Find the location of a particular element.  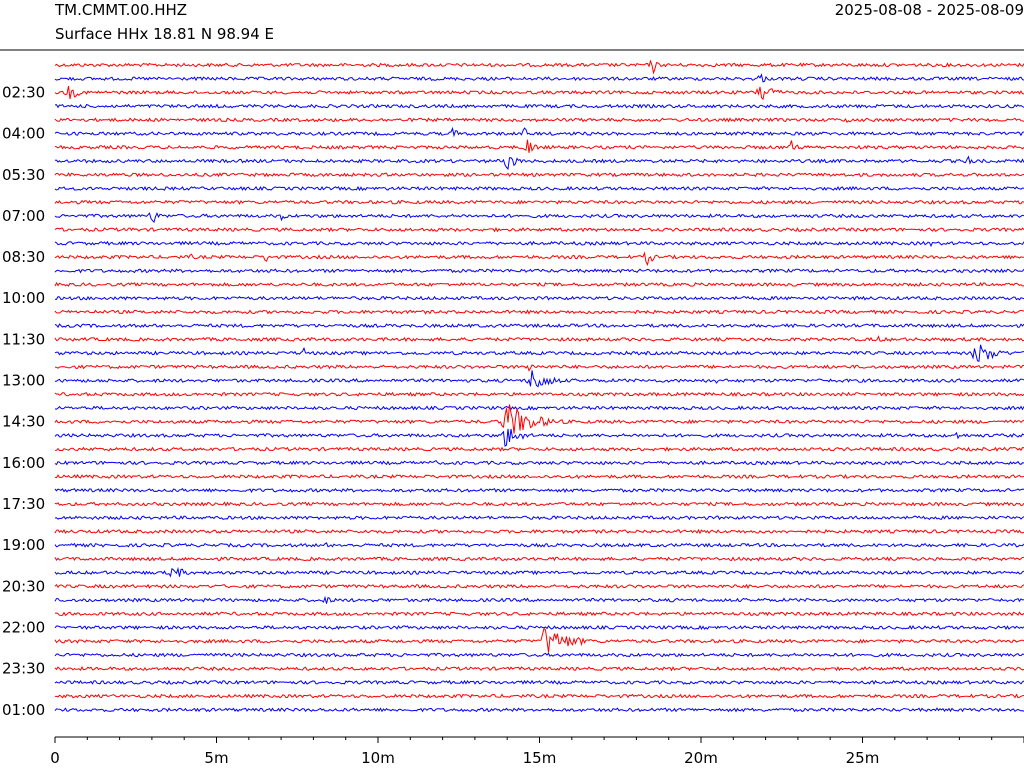

y-tick-label: 02:30 is located at coordinates (23, 92).